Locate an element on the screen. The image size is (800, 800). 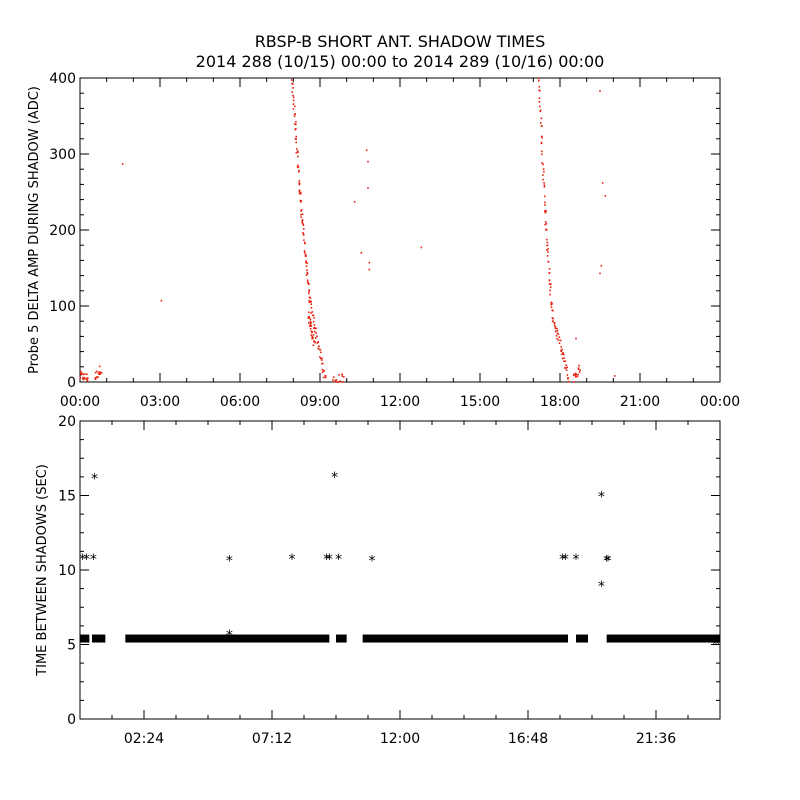
y-tick-label: 15 is located at coordinates (67, 497).